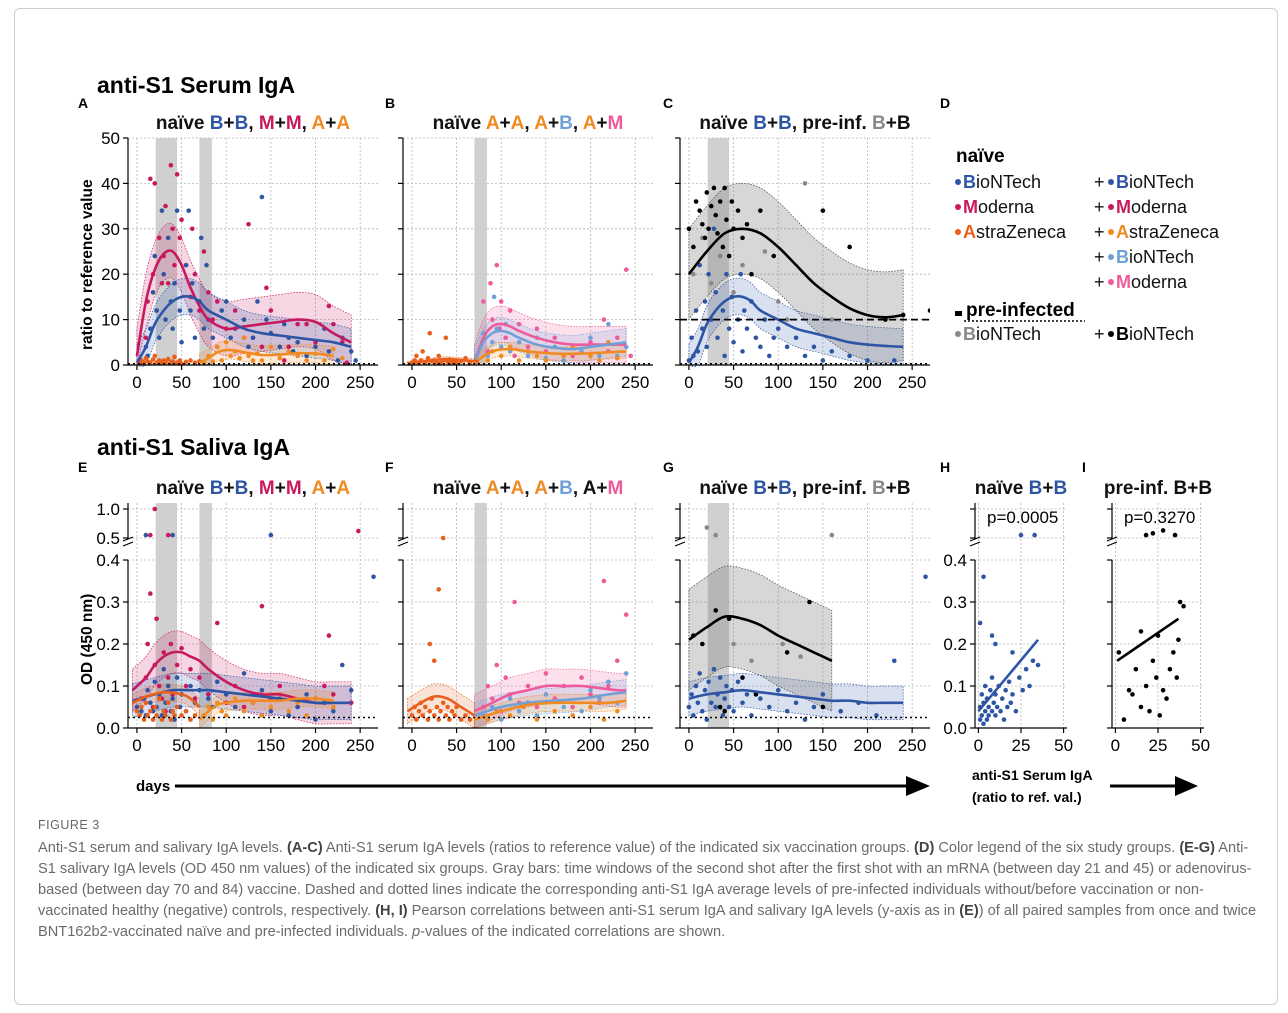  I want to click on chart-panel-c: 0 50 100 150 200 250 naïve B+B, pre-inf. B+B, so click(802, 252).